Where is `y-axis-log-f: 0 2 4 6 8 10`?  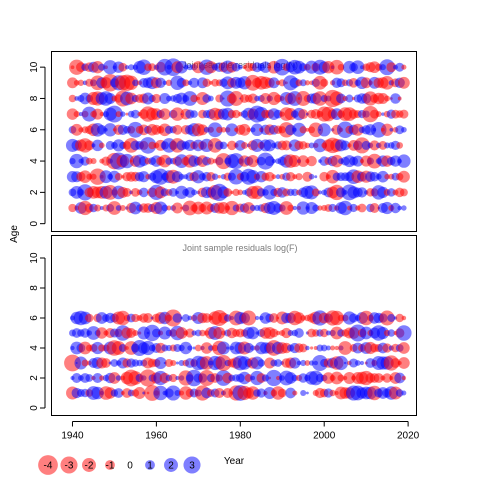 y-axis-log-f: 0 2 4 6 8 10 is located at coordinates (37, 331).